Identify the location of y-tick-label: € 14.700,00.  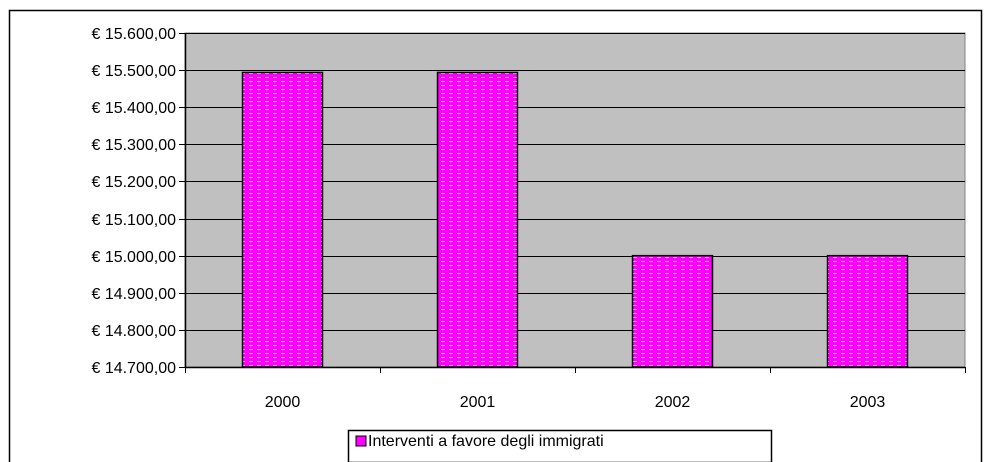
(133, 368).